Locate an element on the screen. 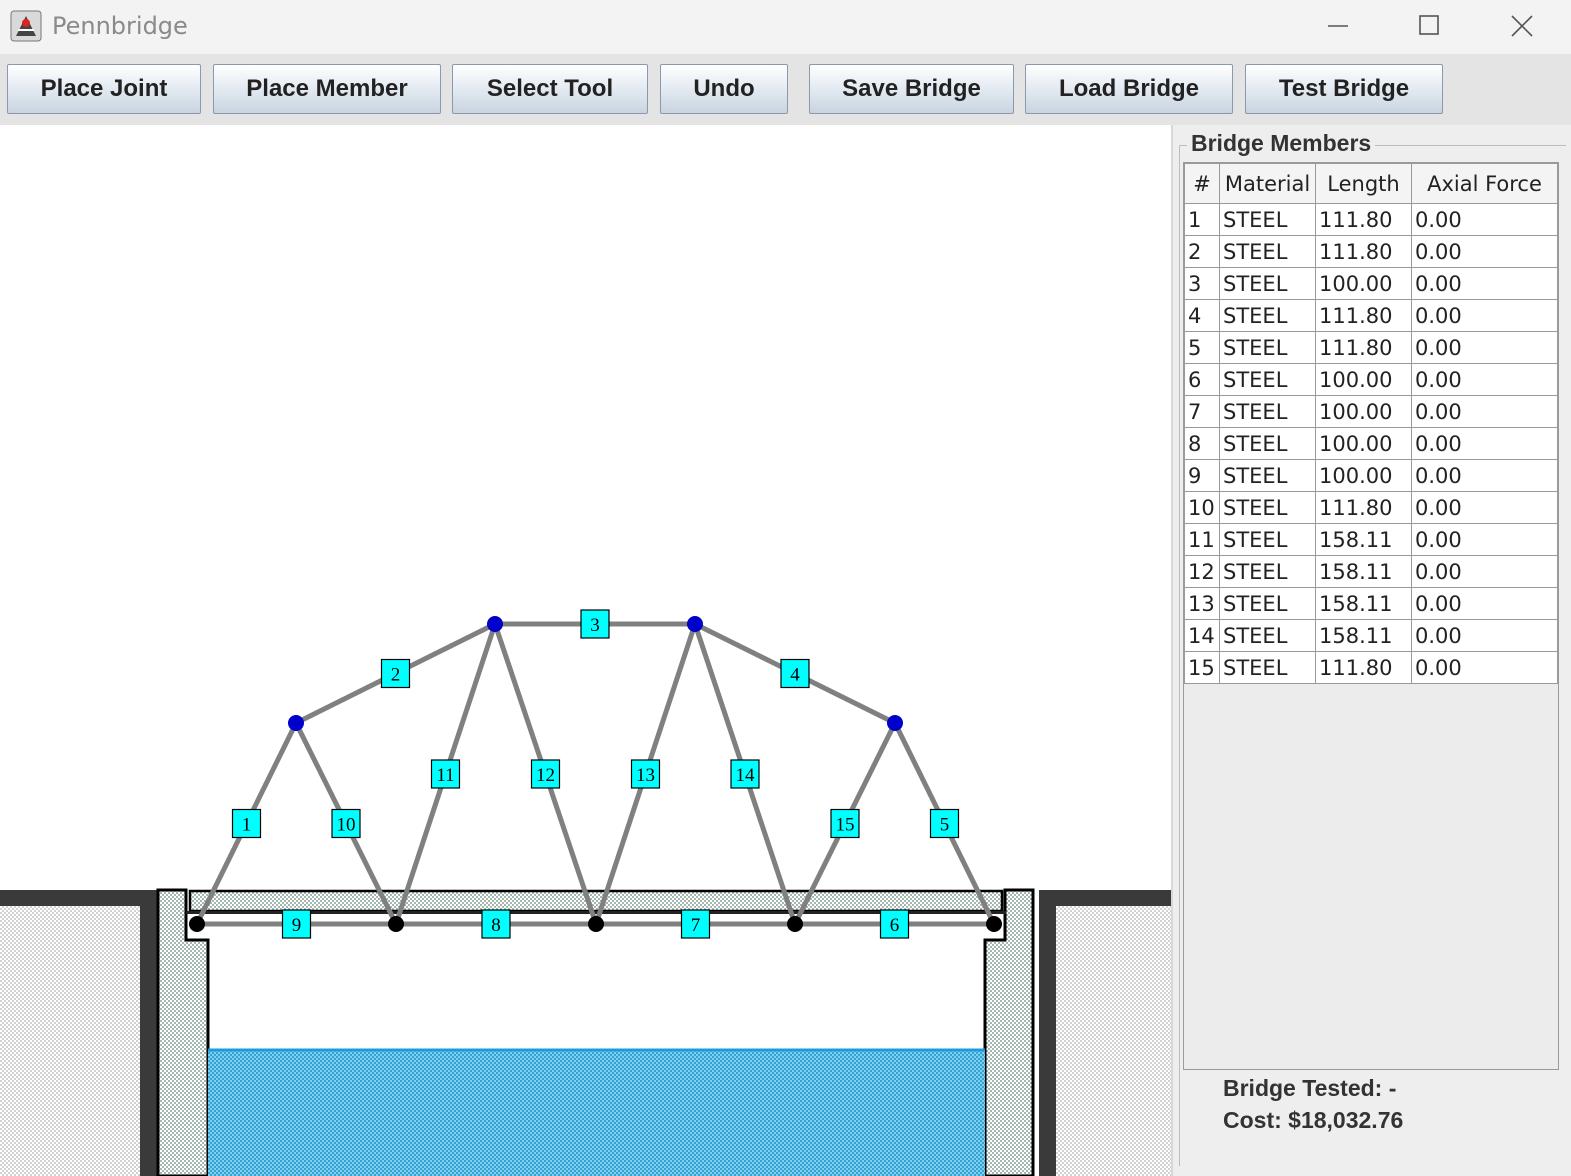 This screenshot has width=1571, height=1176. test-bridge-button: Test Bridge is located at coordinates (1344, 89).